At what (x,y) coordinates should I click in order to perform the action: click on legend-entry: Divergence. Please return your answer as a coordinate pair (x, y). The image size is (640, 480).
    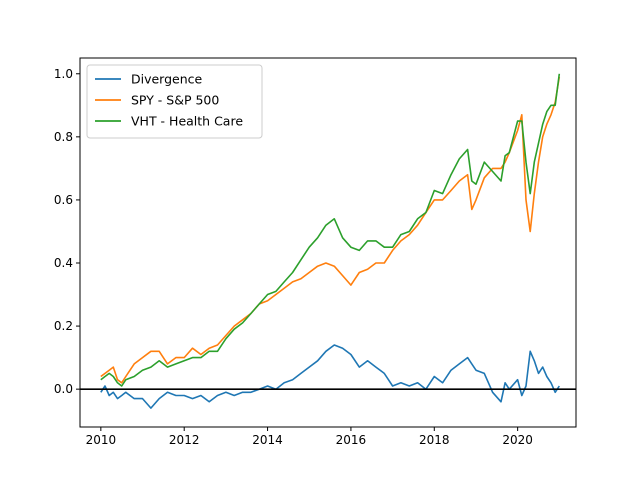
    Looking at the image, I should click on (167, 79).